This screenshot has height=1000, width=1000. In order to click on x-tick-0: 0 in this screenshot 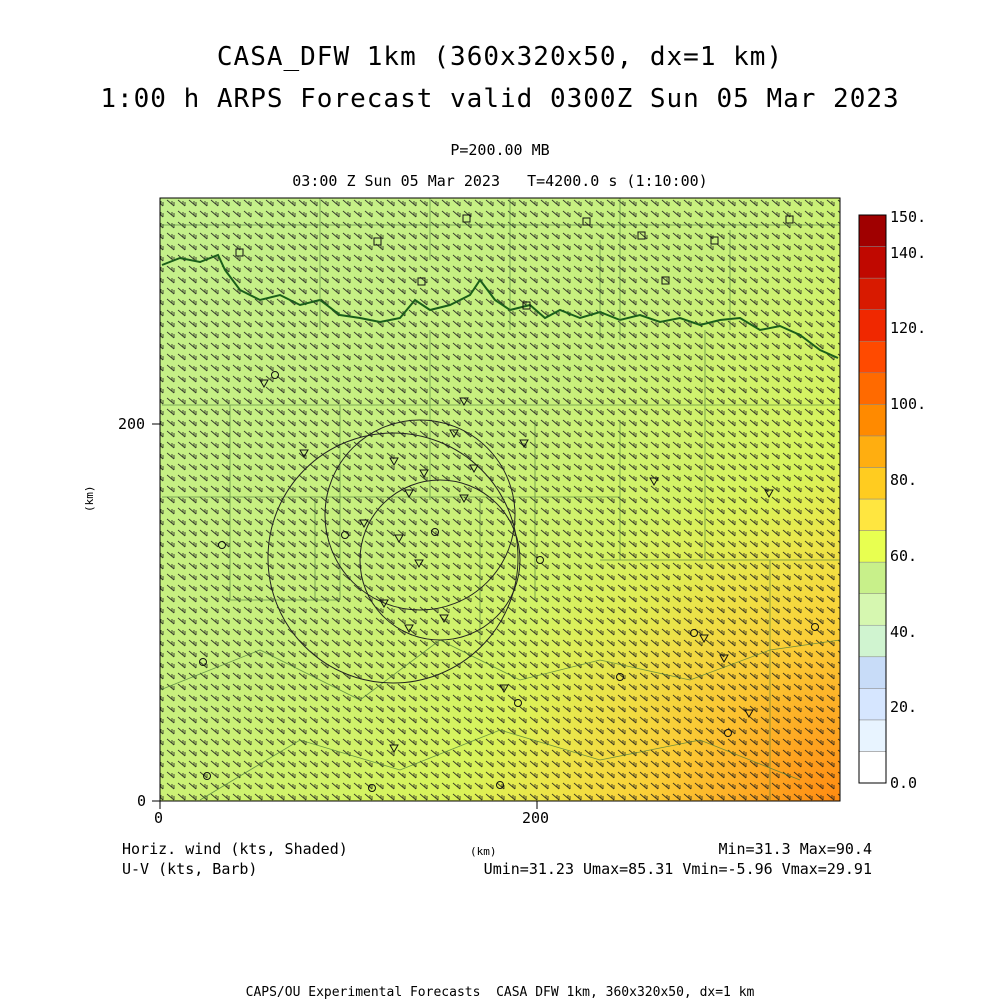, I will do `click(158, 818)`.